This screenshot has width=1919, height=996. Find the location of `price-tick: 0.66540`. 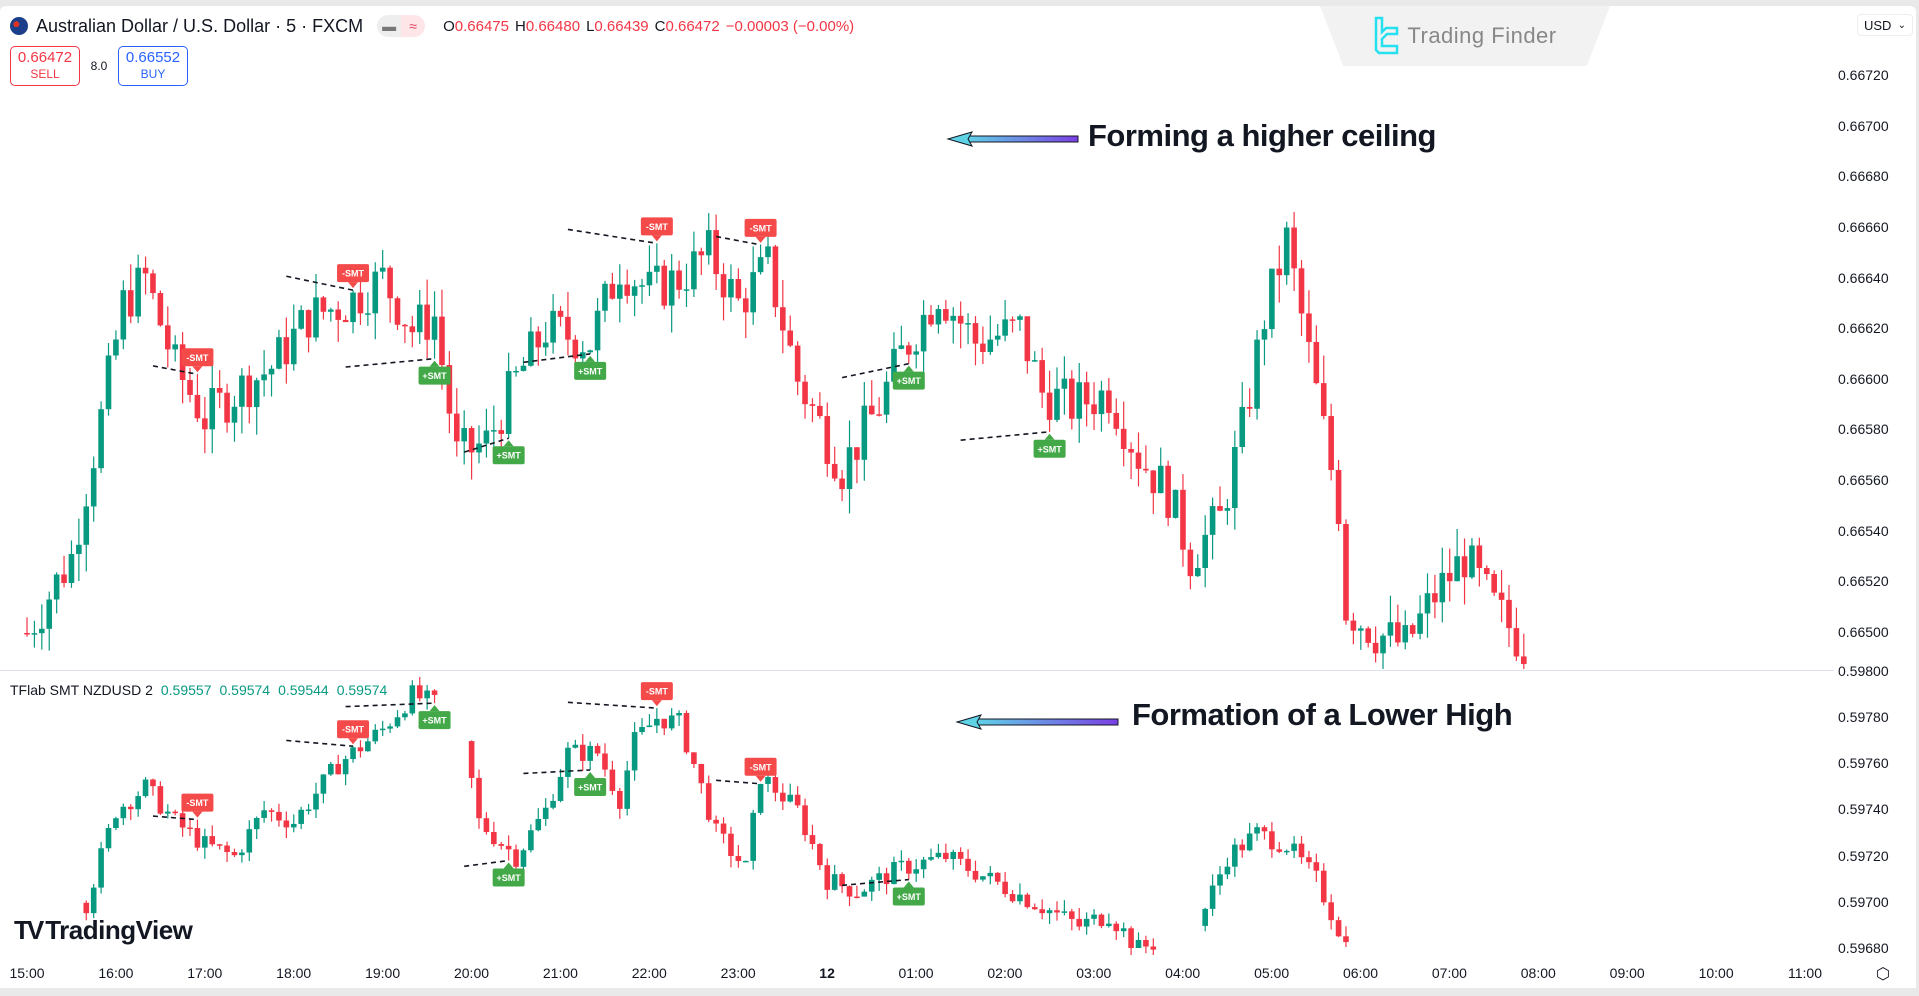

price-tick: 0.66540 is located at coordinates (1863, 530).